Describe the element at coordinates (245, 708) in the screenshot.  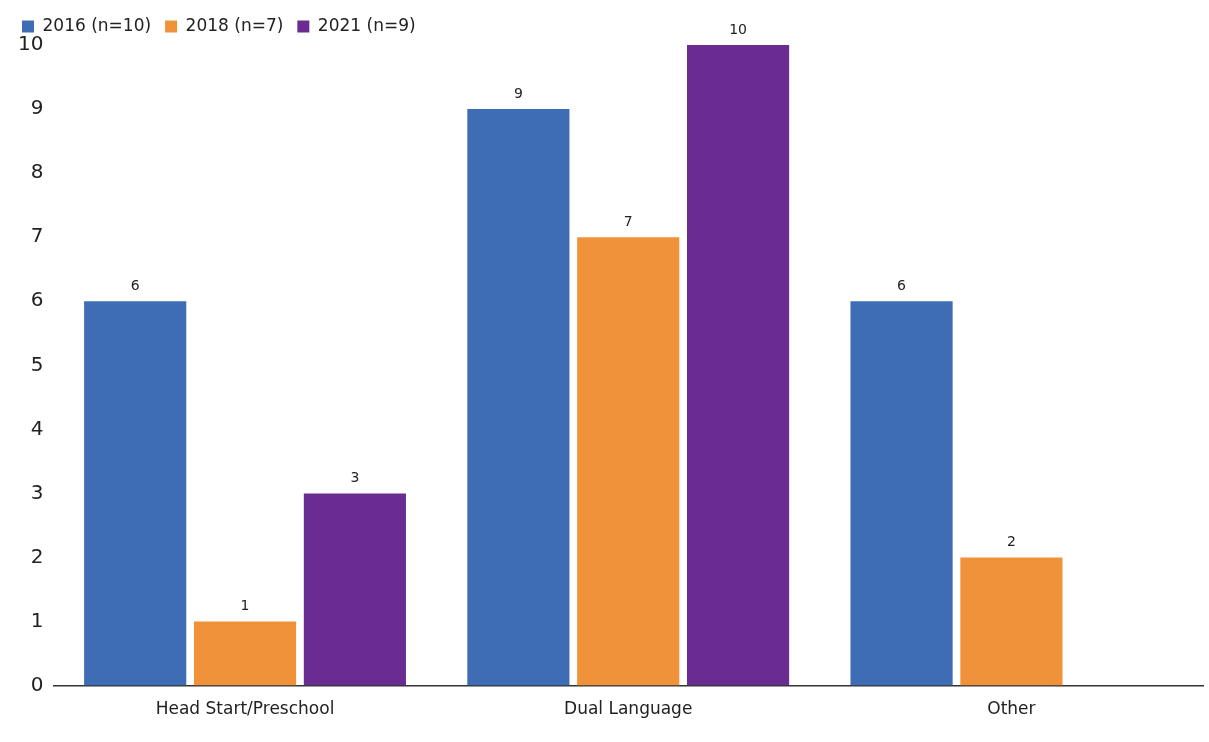
I see `x-tick-label: Head Start/Preschool` at that location.